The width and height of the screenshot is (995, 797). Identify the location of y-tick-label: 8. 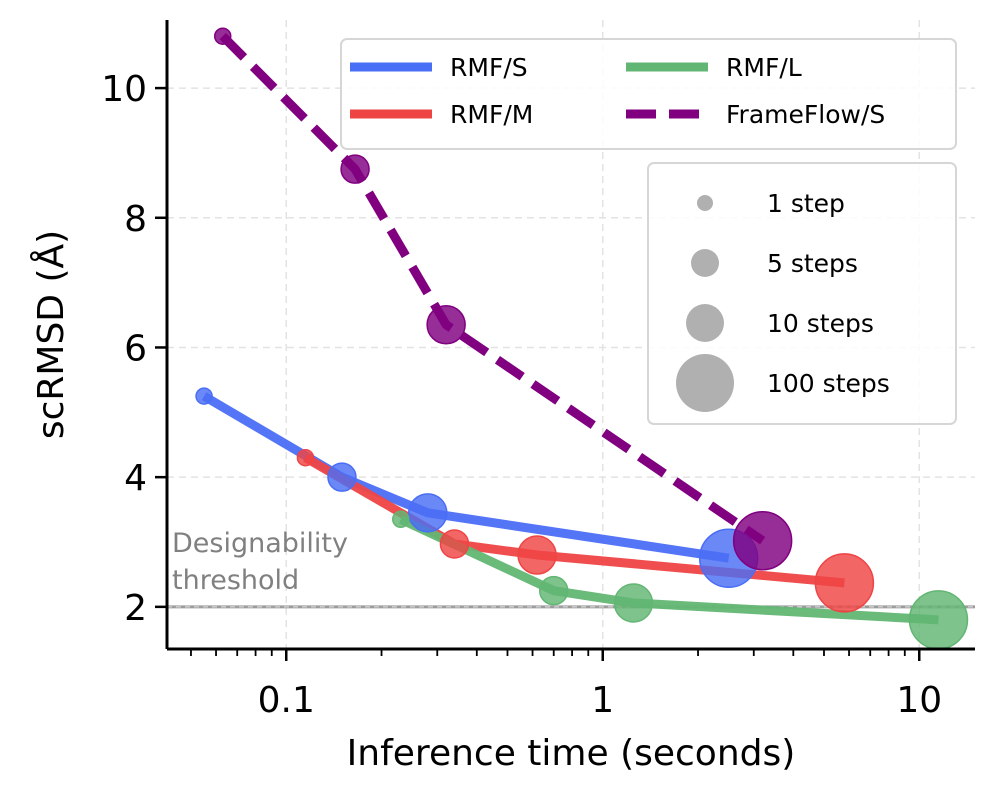
(135, 219).